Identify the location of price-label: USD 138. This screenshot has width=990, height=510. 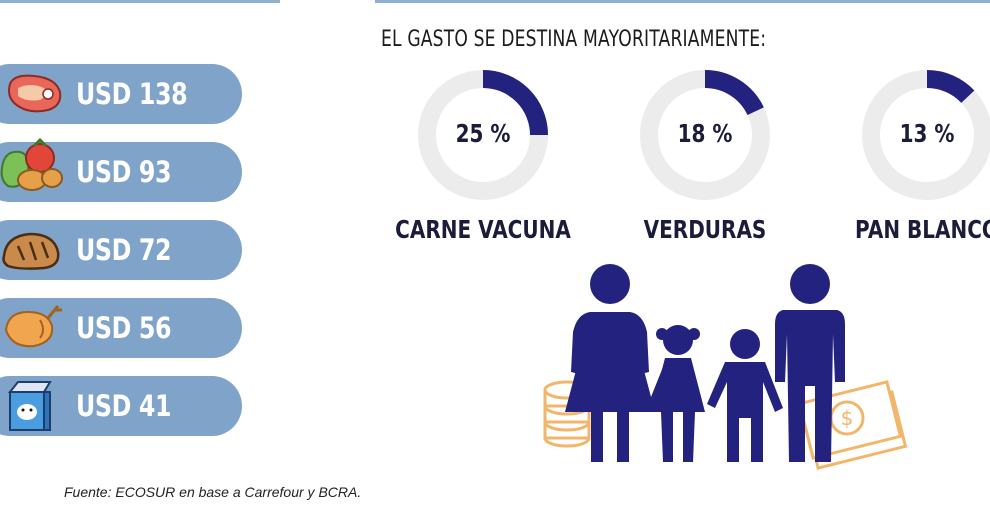
(132, 94).